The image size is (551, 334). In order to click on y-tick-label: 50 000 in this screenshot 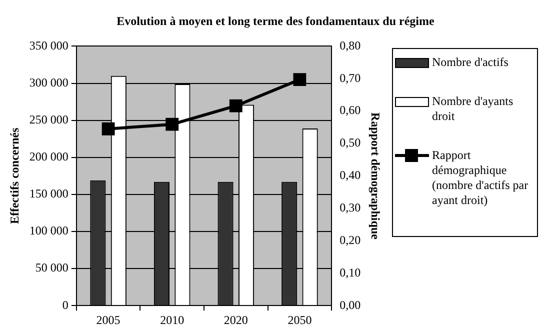, I will do `click(51, 267)`.